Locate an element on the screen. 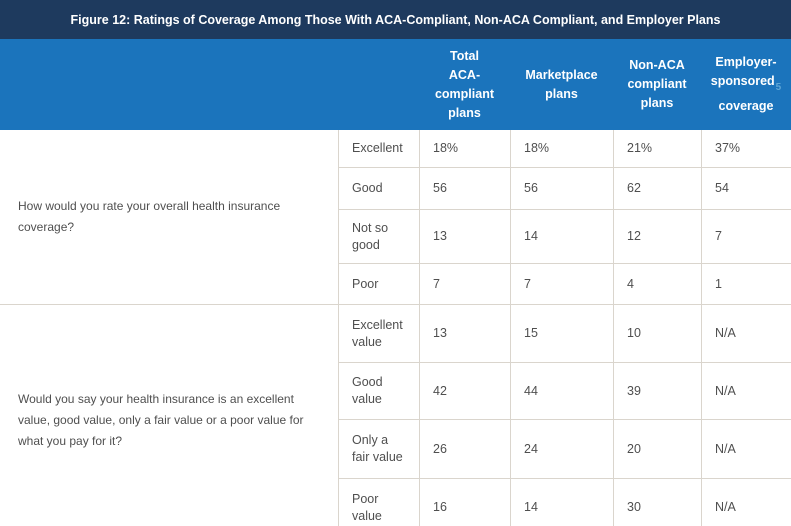 The width and height of the screenshot is (791, 526). header-line: coverage is located at coordinates (746, 106).